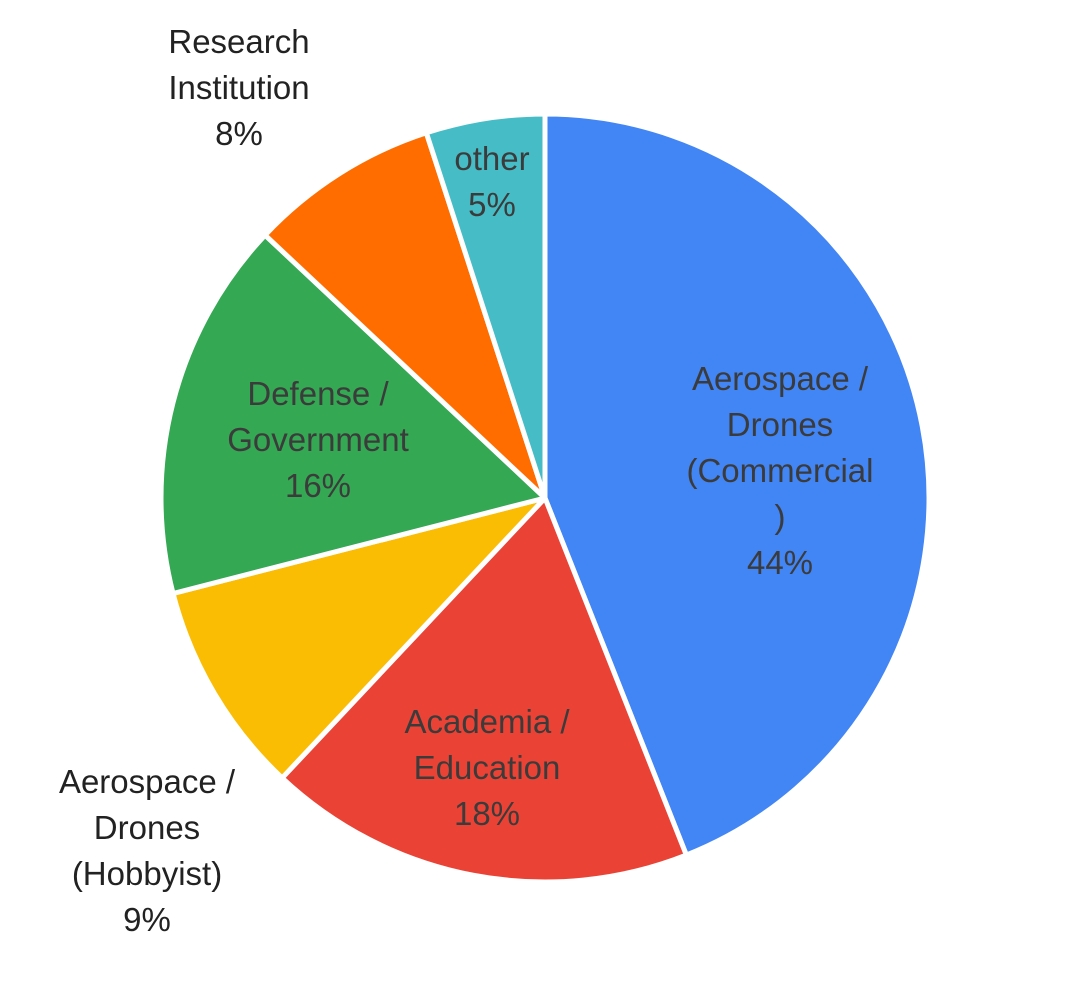 The height and width of the screenshot is (997, 1091). Describe the element at coordinates (491, 181) in the screenshot. I see `slice-label: other 5%` at that location.